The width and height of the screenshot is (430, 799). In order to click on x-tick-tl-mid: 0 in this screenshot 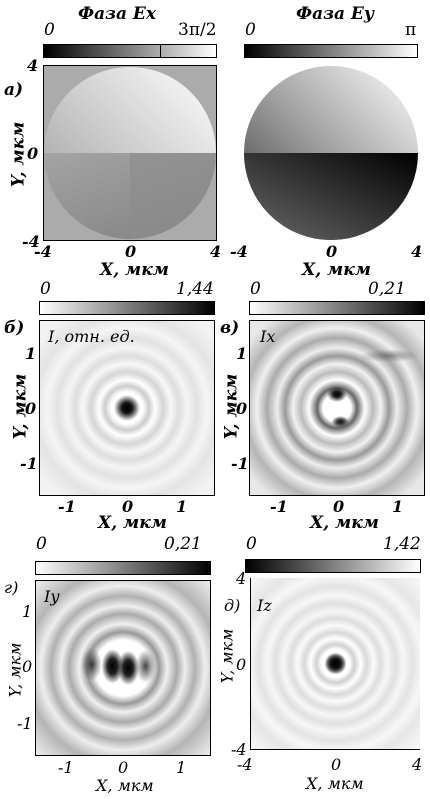, I will do `click(131, 251)`.